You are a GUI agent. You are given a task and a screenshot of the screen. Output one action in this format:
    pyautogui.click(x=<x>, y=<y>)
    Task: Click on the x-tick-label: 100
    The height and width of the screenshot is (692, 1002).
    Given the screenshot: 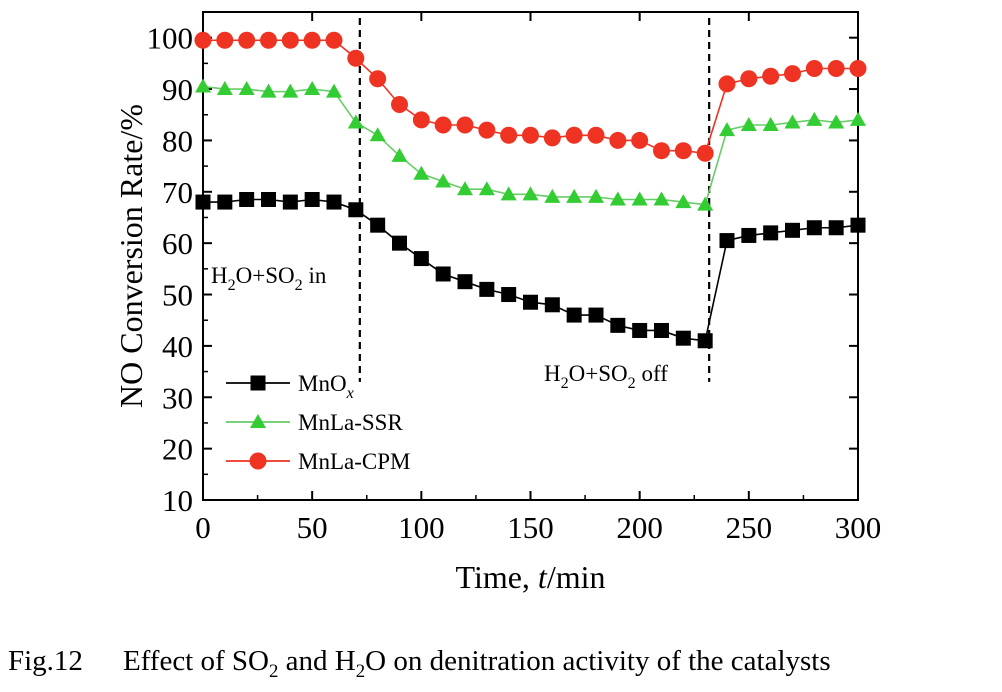 What is the action you would take?
    pyautogui.click(x=421, y=527)
    